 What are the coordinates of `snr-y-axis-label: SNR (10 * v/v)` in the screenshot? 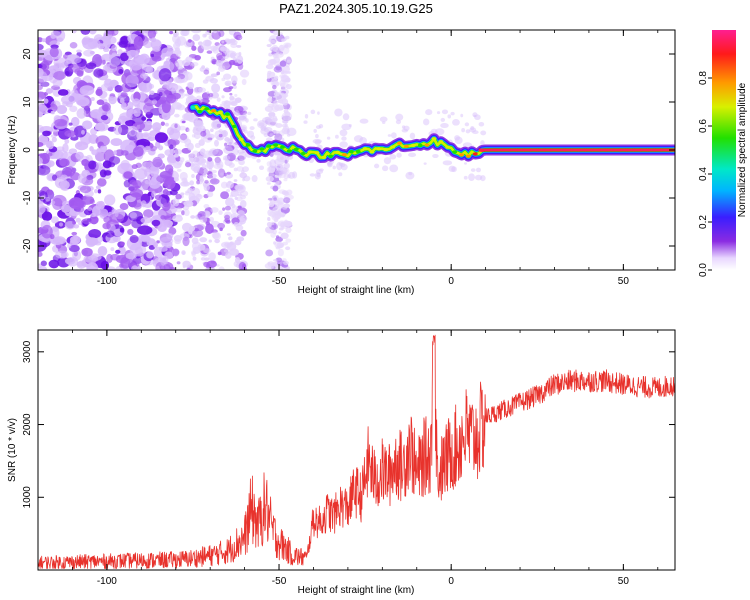 It's located at (12, 450).